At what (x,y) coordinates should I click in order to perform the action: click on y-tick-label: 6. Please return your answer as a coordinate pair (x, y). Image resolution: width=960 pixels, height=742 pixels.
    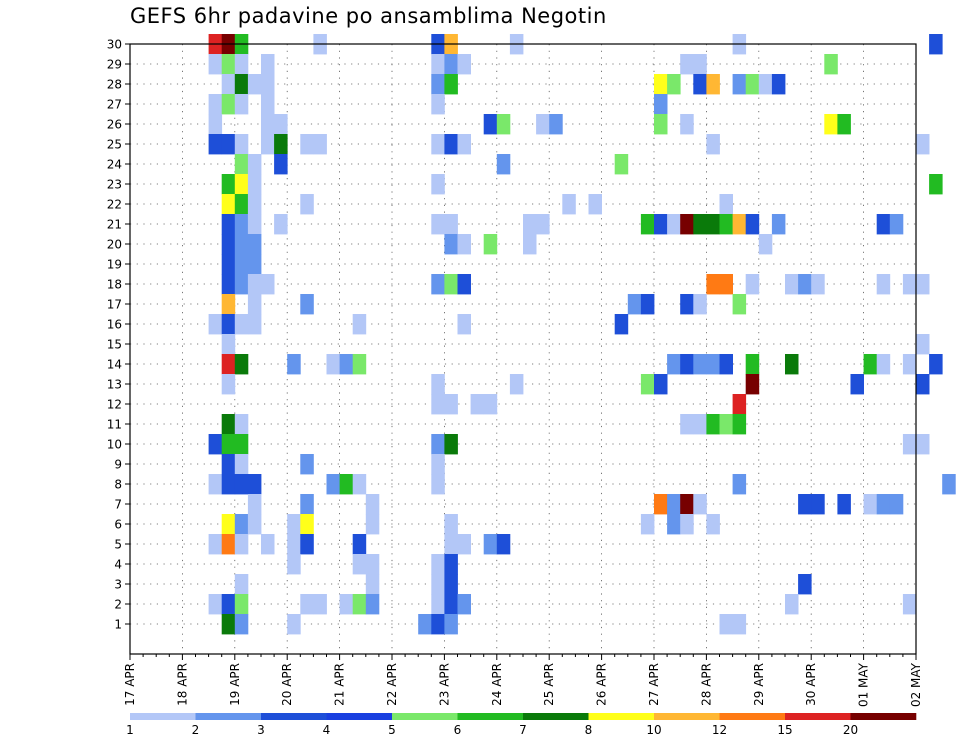
    Looking at the image, I should click on (118, 525).